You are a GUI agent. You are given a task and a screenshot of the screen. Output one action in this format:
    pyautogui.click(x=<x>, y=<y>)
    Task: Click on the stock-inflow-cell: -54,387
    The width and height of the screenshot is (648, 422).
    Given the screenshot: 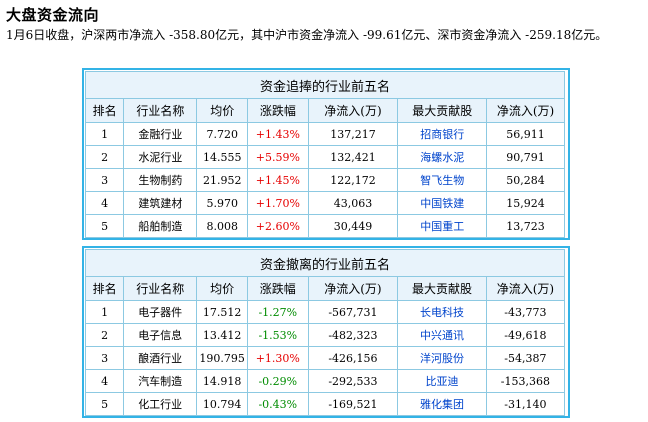 What is the action you would take?
    pyautogui.click(x=525, y=358)
    